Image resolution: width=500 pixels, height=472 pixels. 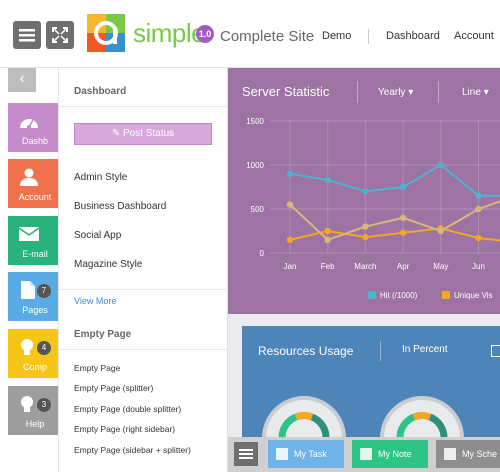 What do you see at coordinates (44, 405) in the screenshot?
I see `help-count-badge: 3` at bounding box center [44, 405].